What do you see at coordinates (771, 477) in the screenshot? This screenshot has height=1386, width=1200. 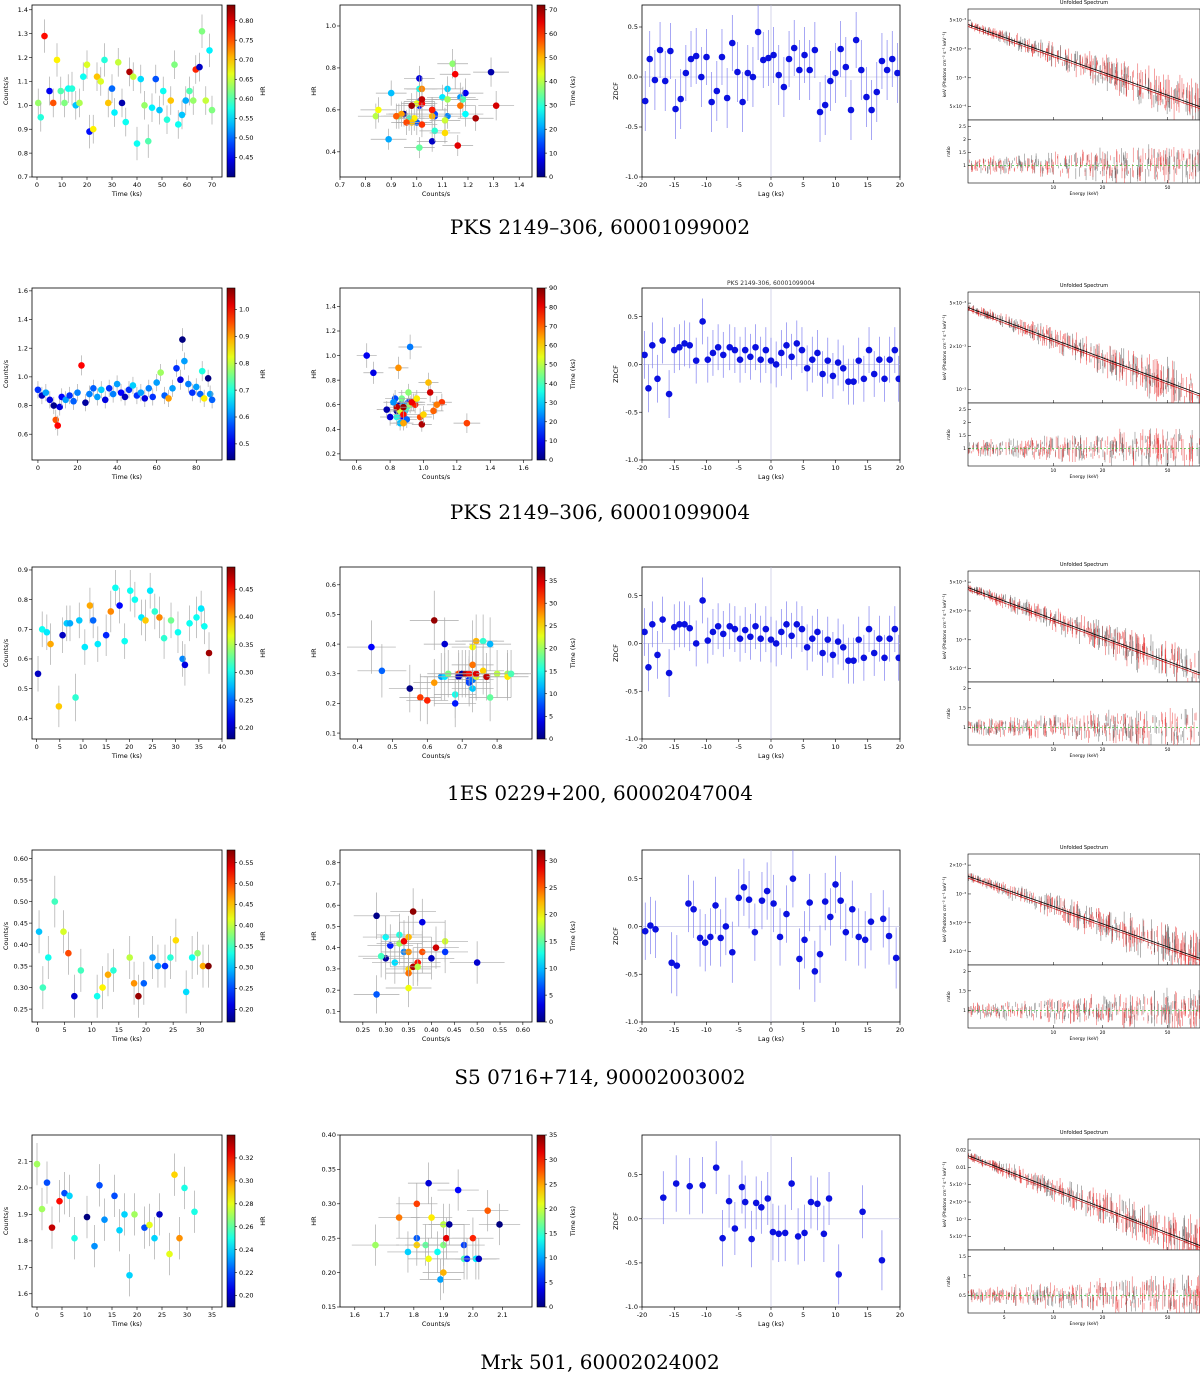 I see `x-axis-label: Lag (ks)` at bounding box center [771, 477].